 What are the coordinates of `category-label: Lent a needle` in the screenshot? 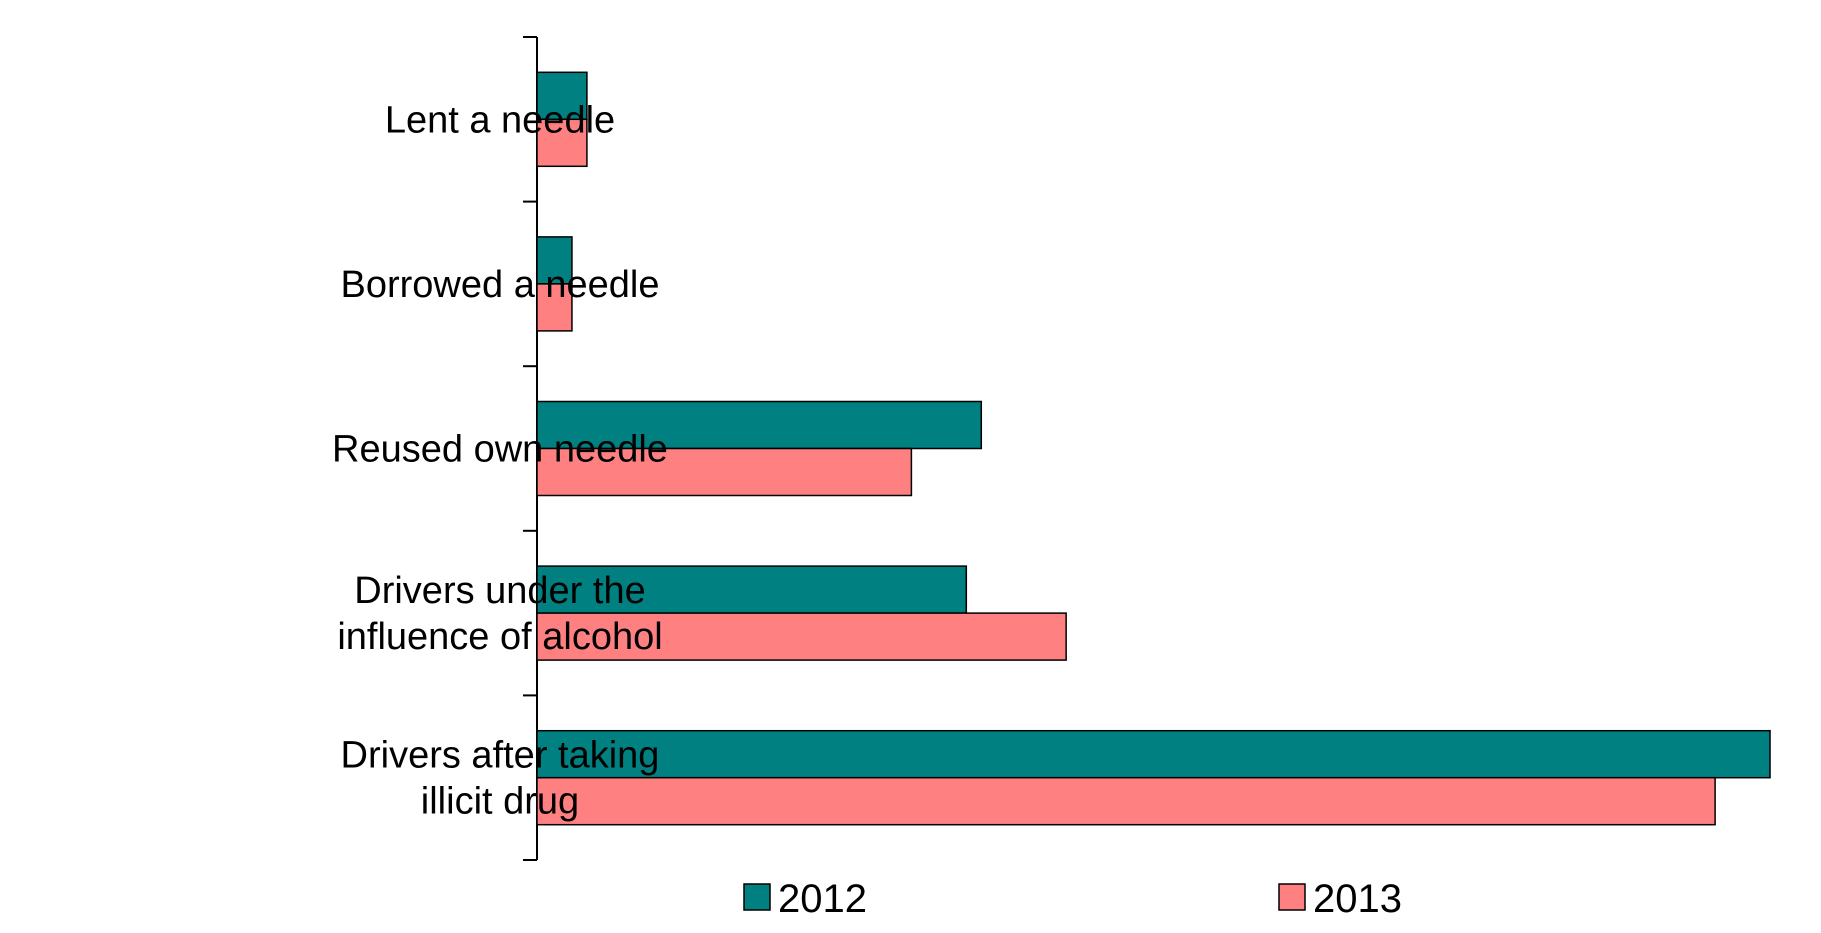 It's located at (500, 120).